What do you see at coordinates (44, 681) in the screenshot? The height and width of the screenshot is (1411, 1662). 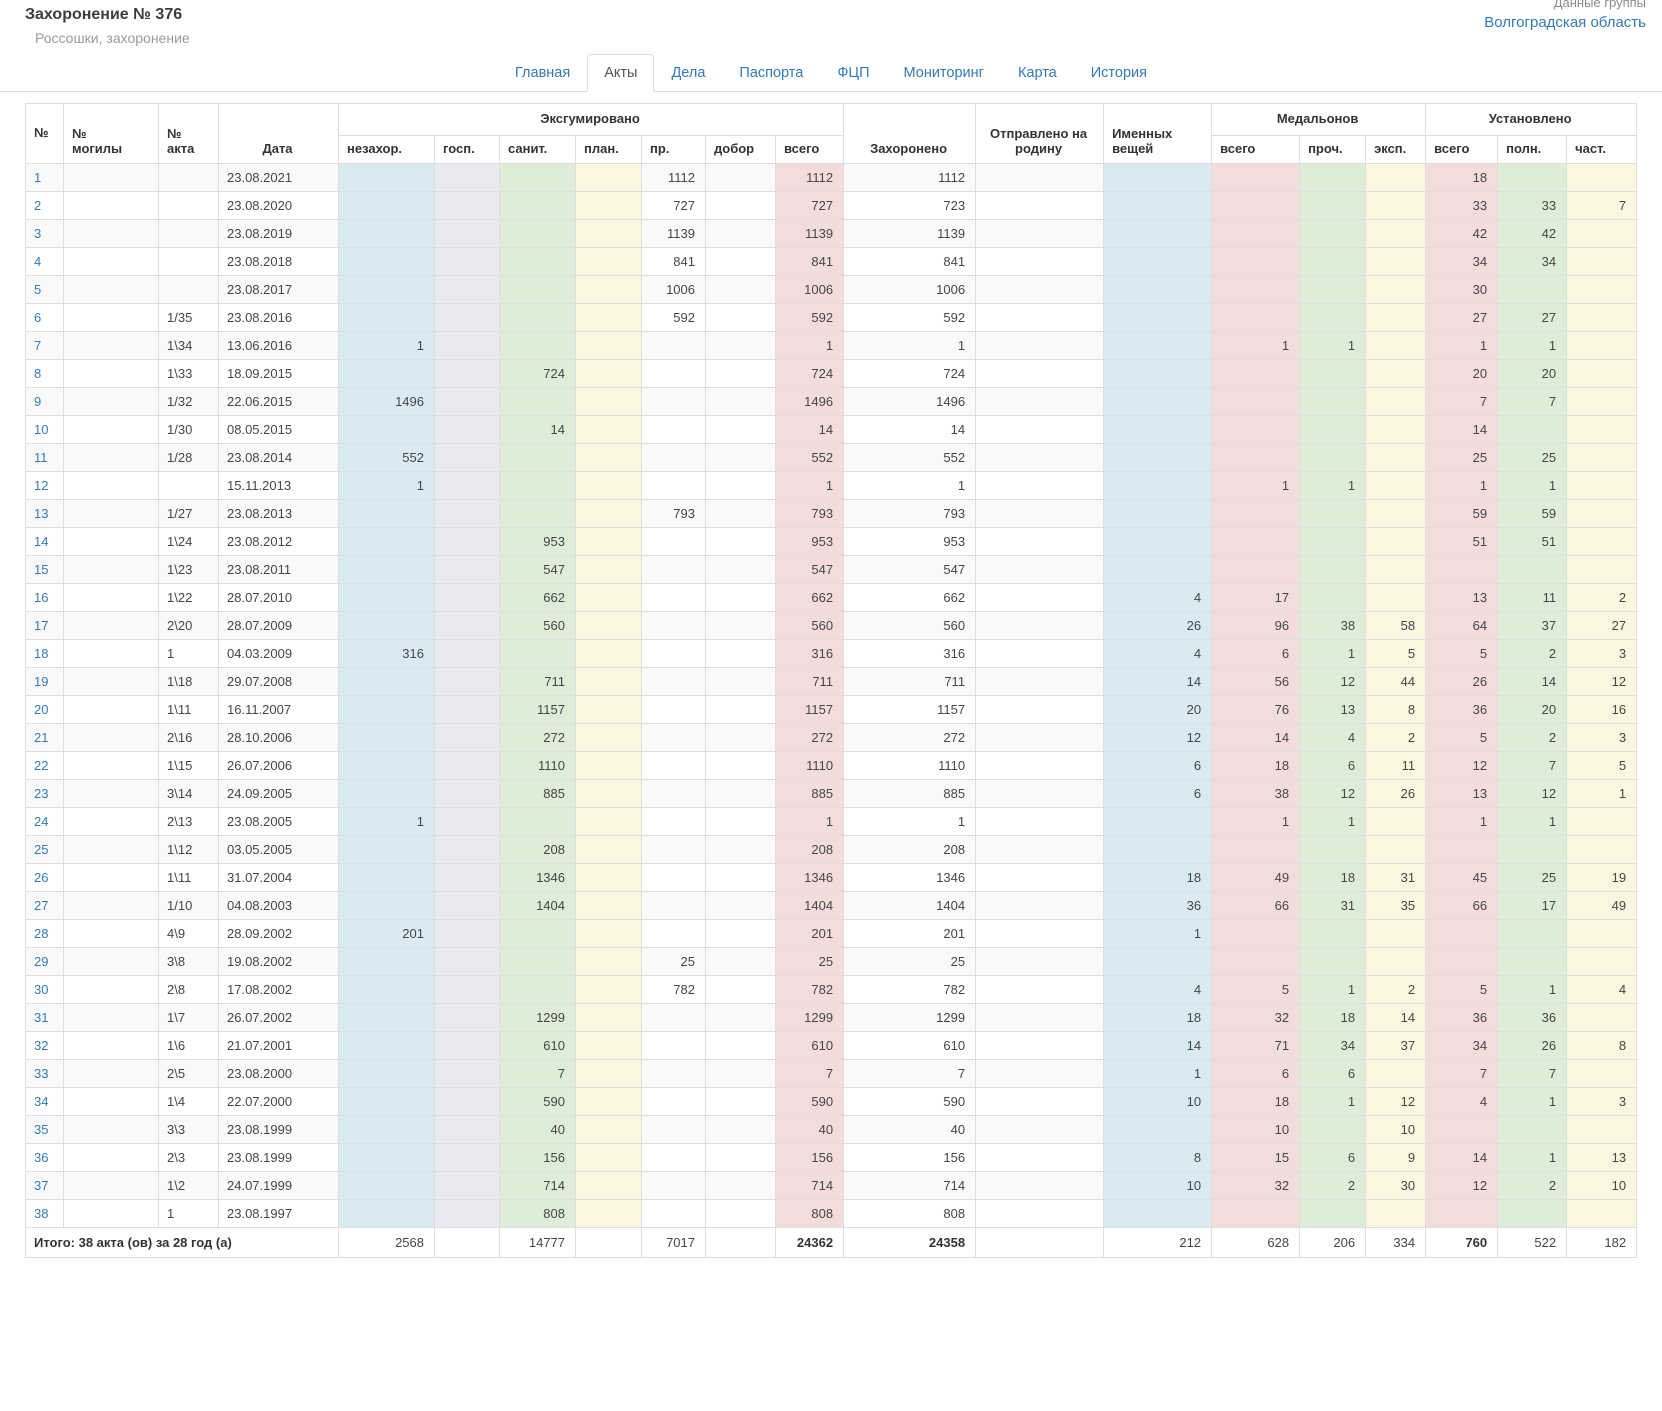 I see `cell-num: 19` at bounding box center [44, 681].